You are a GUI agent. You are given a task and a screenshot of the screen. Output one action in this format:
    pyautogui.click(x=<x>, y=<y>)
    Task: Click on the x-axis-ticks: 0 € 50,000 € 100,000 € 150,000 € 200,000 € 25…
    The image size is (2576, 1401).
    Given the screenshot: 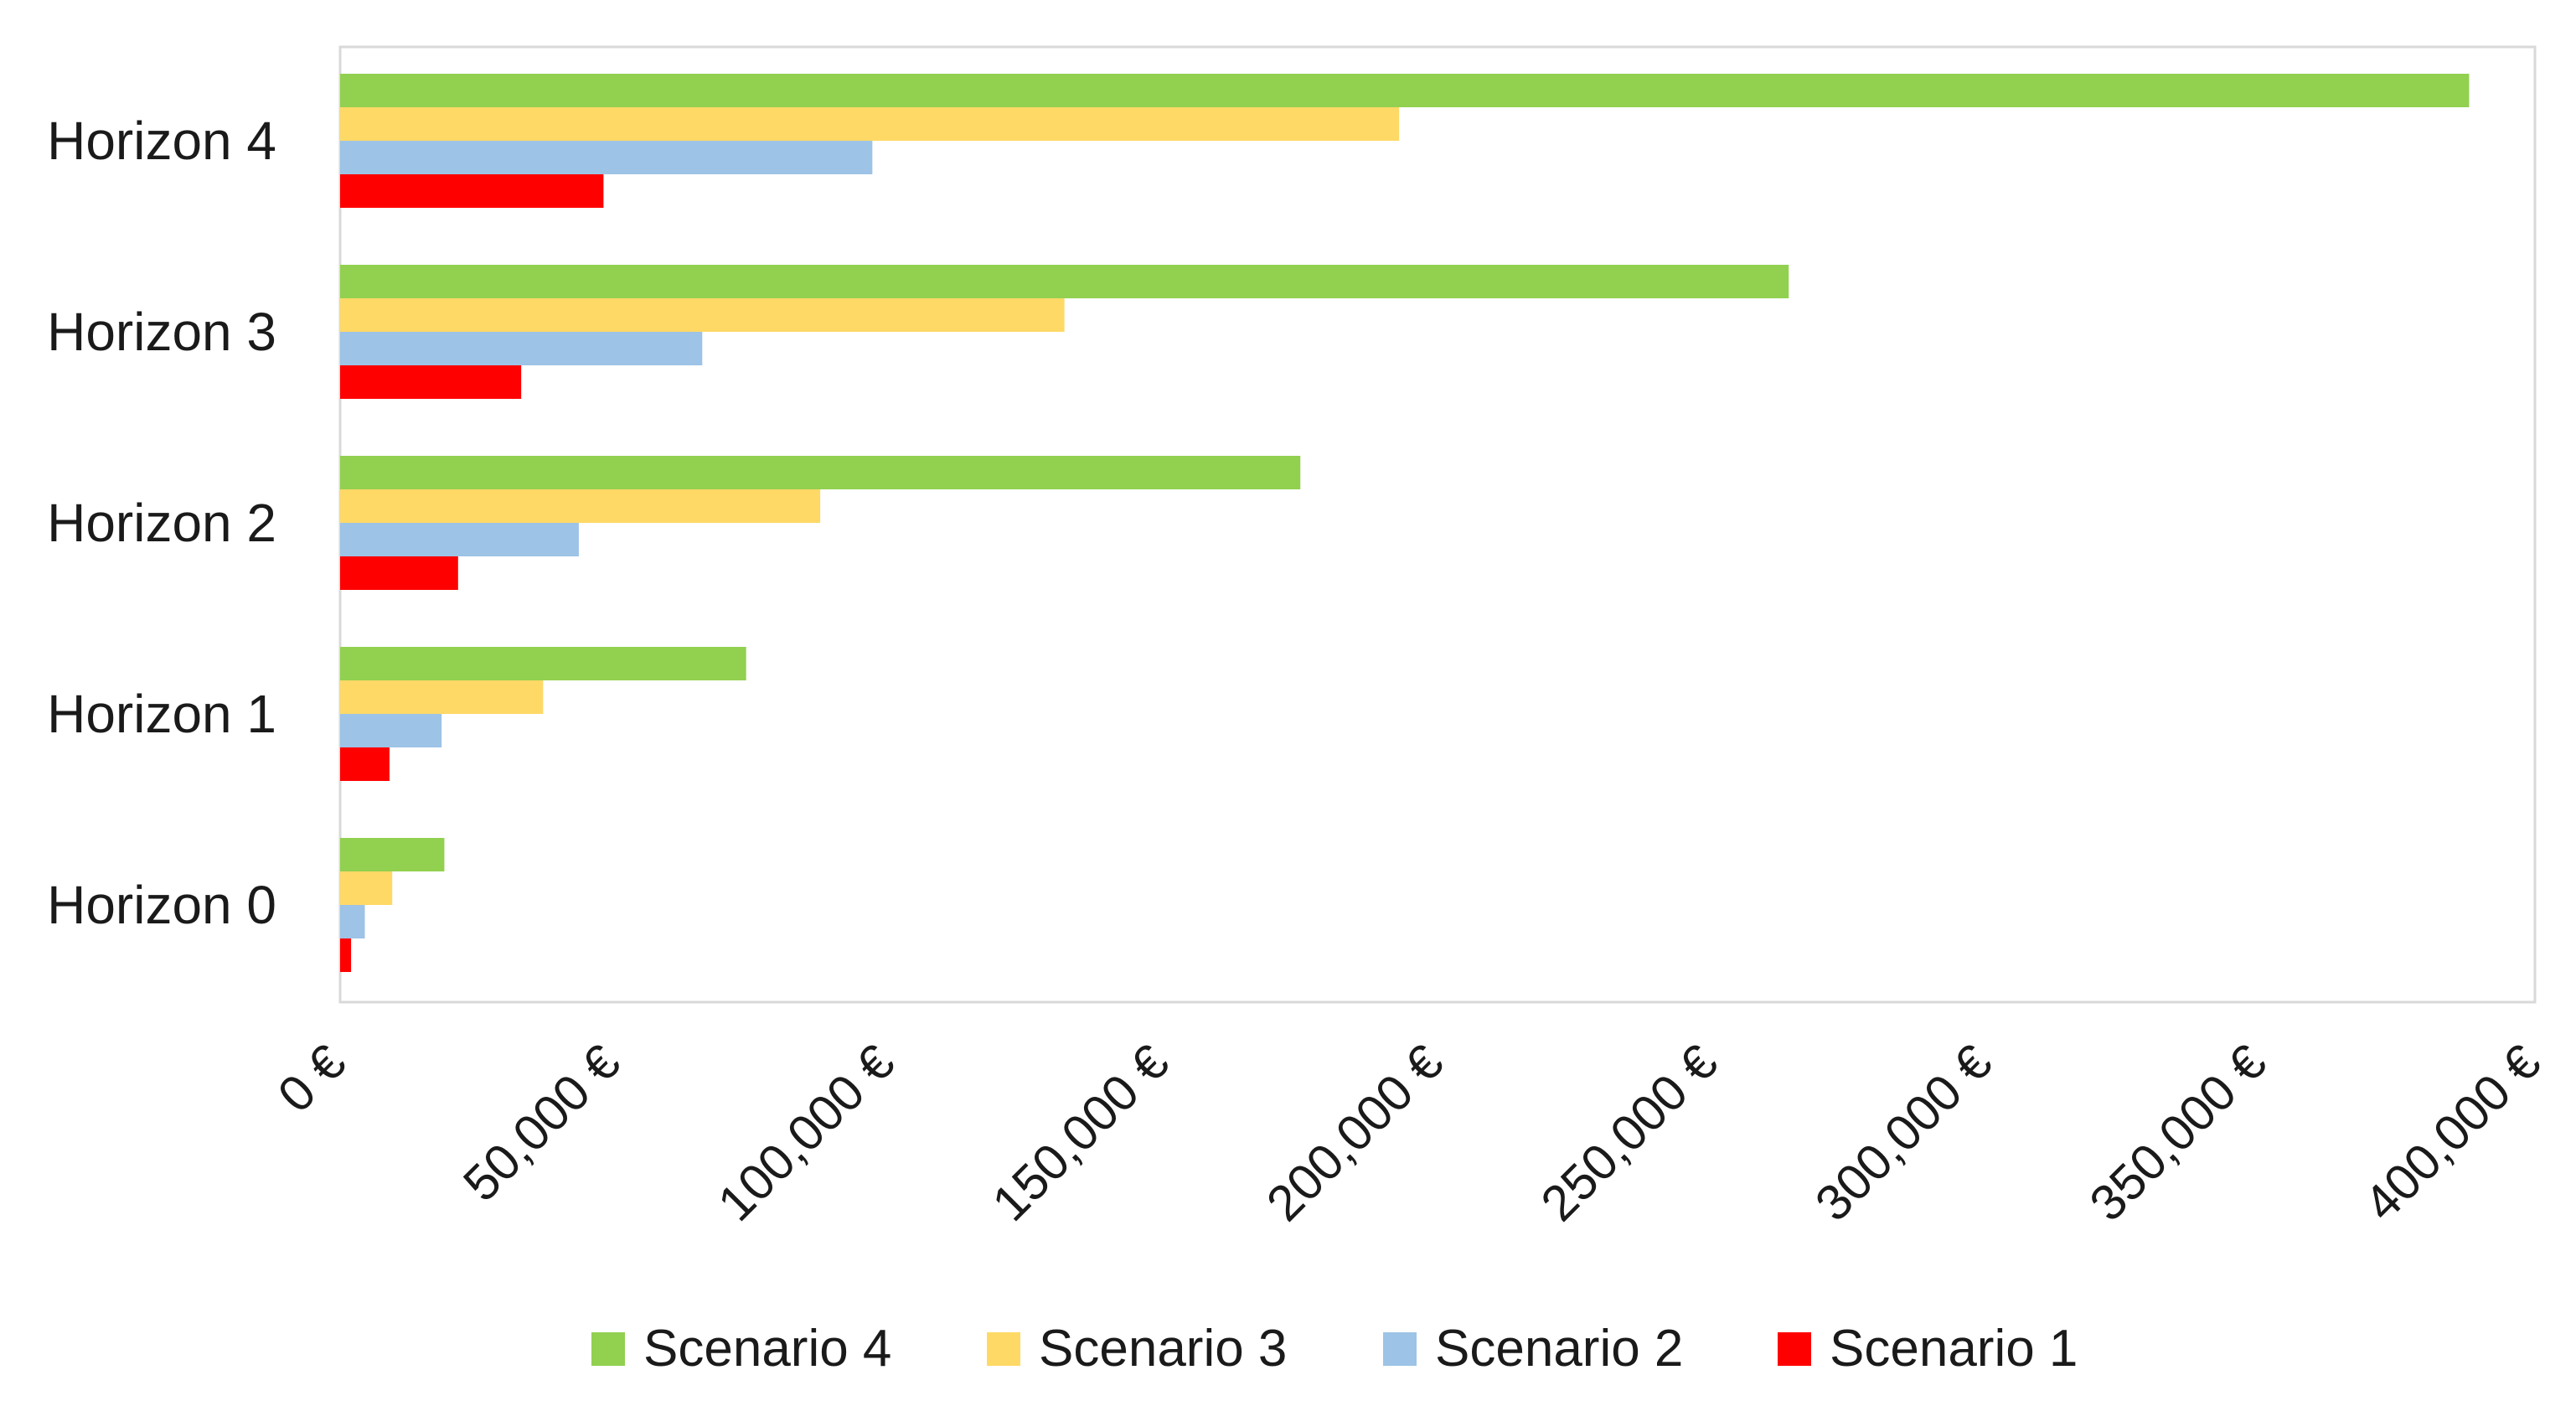 What is the action you would take?
    pyautogui.click(x=1409, y=1133)
    